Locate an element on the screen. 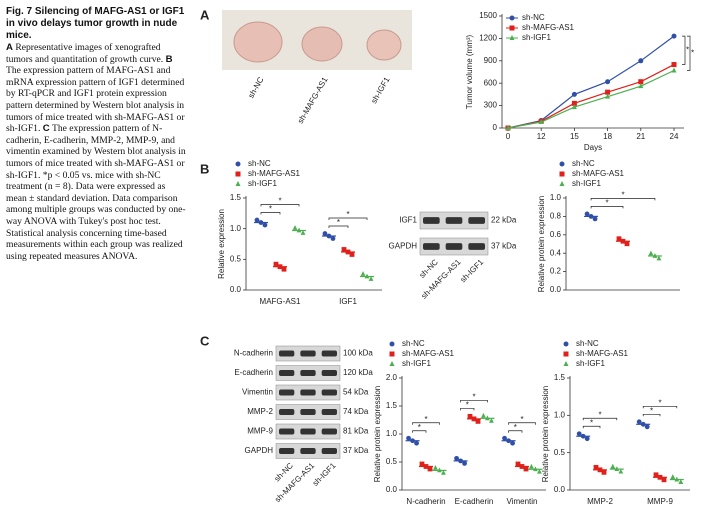 This screenshot has height=520, width=708. photo-label: sh-IGF1 is located at coordinates (380, 90).